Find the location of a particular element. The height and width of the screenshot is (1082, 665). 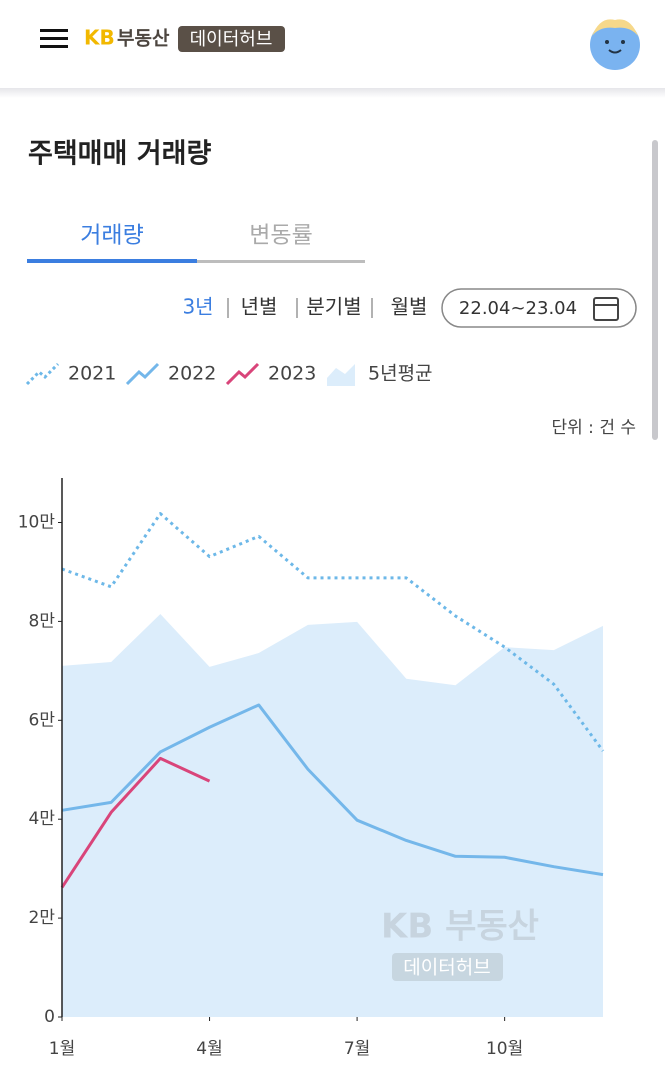

logo: KB 부동산 데이터허브 is located at coordinates (184, 39).